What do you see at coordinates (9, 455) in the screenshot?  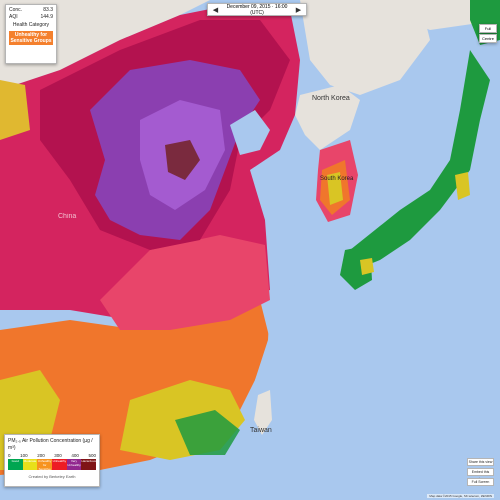 I see `legend-tick: 0` at bounding box center [9, 455].